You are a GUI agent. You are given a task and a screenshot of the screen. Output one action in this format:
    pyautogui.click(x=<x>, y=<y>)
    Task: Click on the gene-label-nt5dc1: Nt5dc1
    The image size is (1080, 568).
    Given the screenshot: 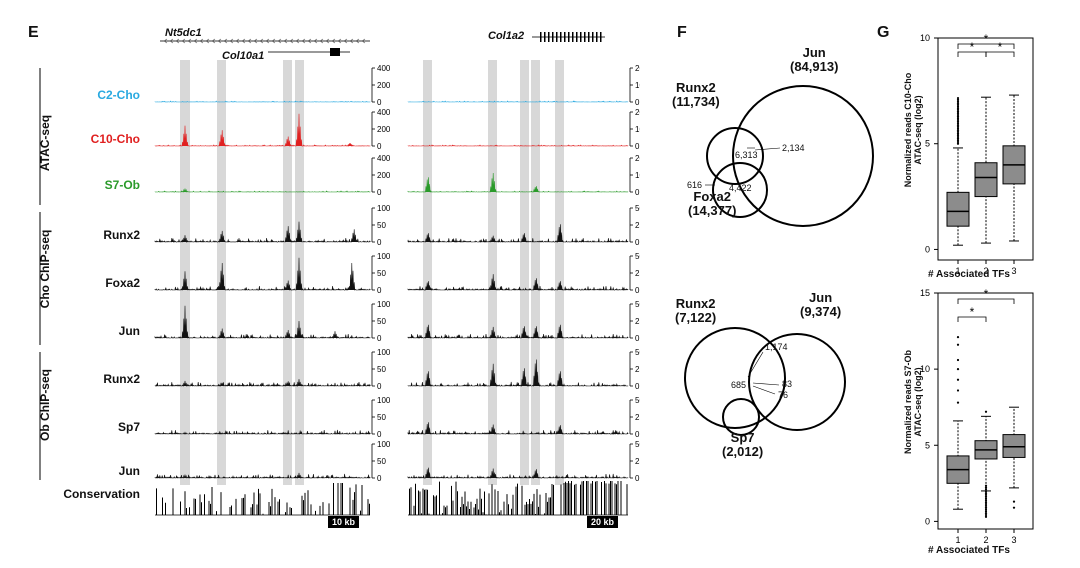 What is the action you would take?
    pyautogui.click(x=183, y=33)
    